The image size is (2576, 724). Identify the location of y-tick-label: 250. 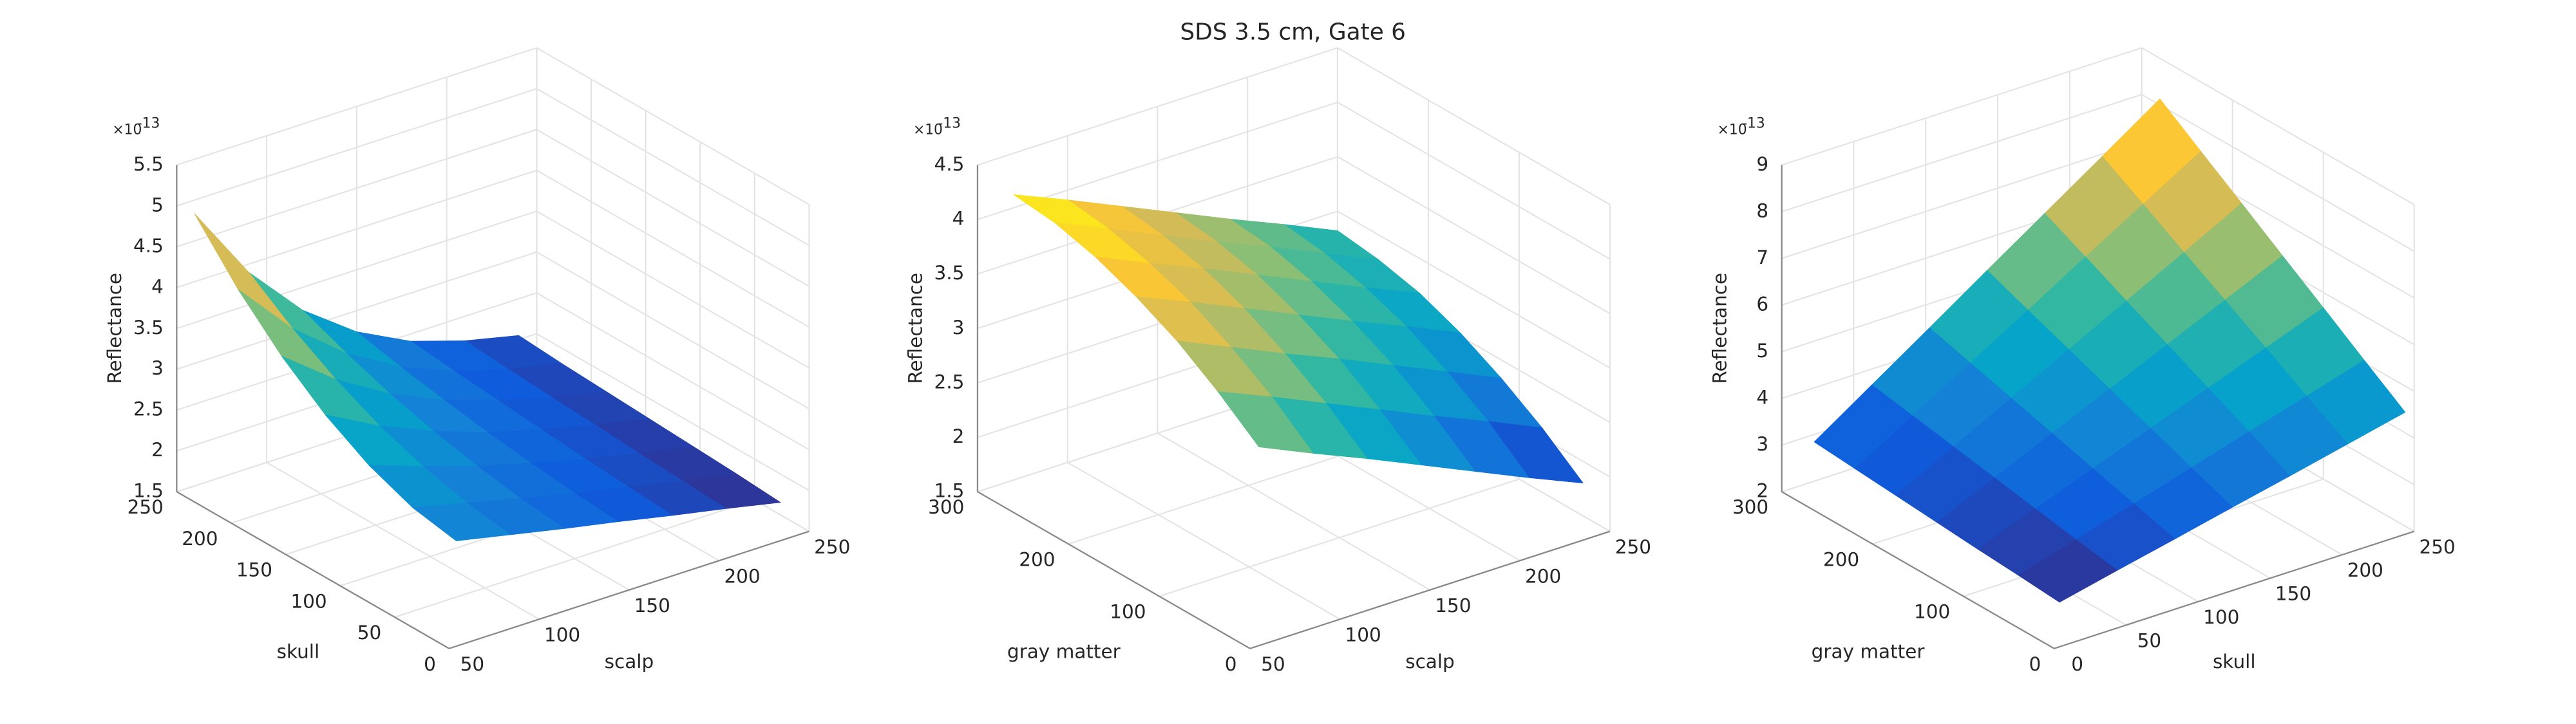
(146, 507).